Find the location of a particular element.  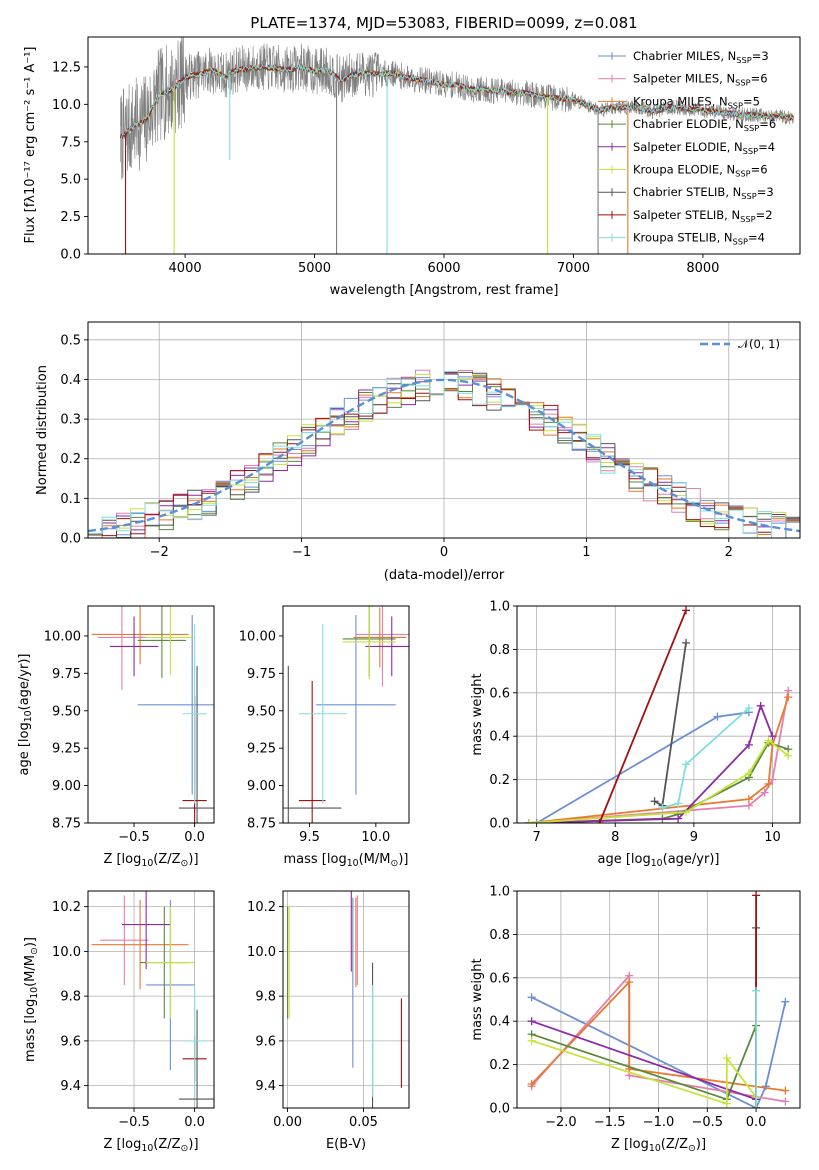

y-tick-label: 10.2 is located at coordinates (261, 907).